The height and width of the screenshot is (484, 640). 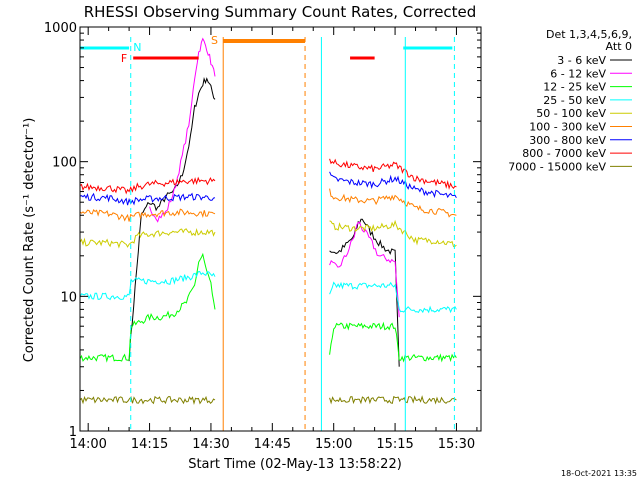 What do you see at coordinates (574, 100) in the screenshot?
I see `legend-label-4: 25 - 50 keV` at bounding box center [574, 100].